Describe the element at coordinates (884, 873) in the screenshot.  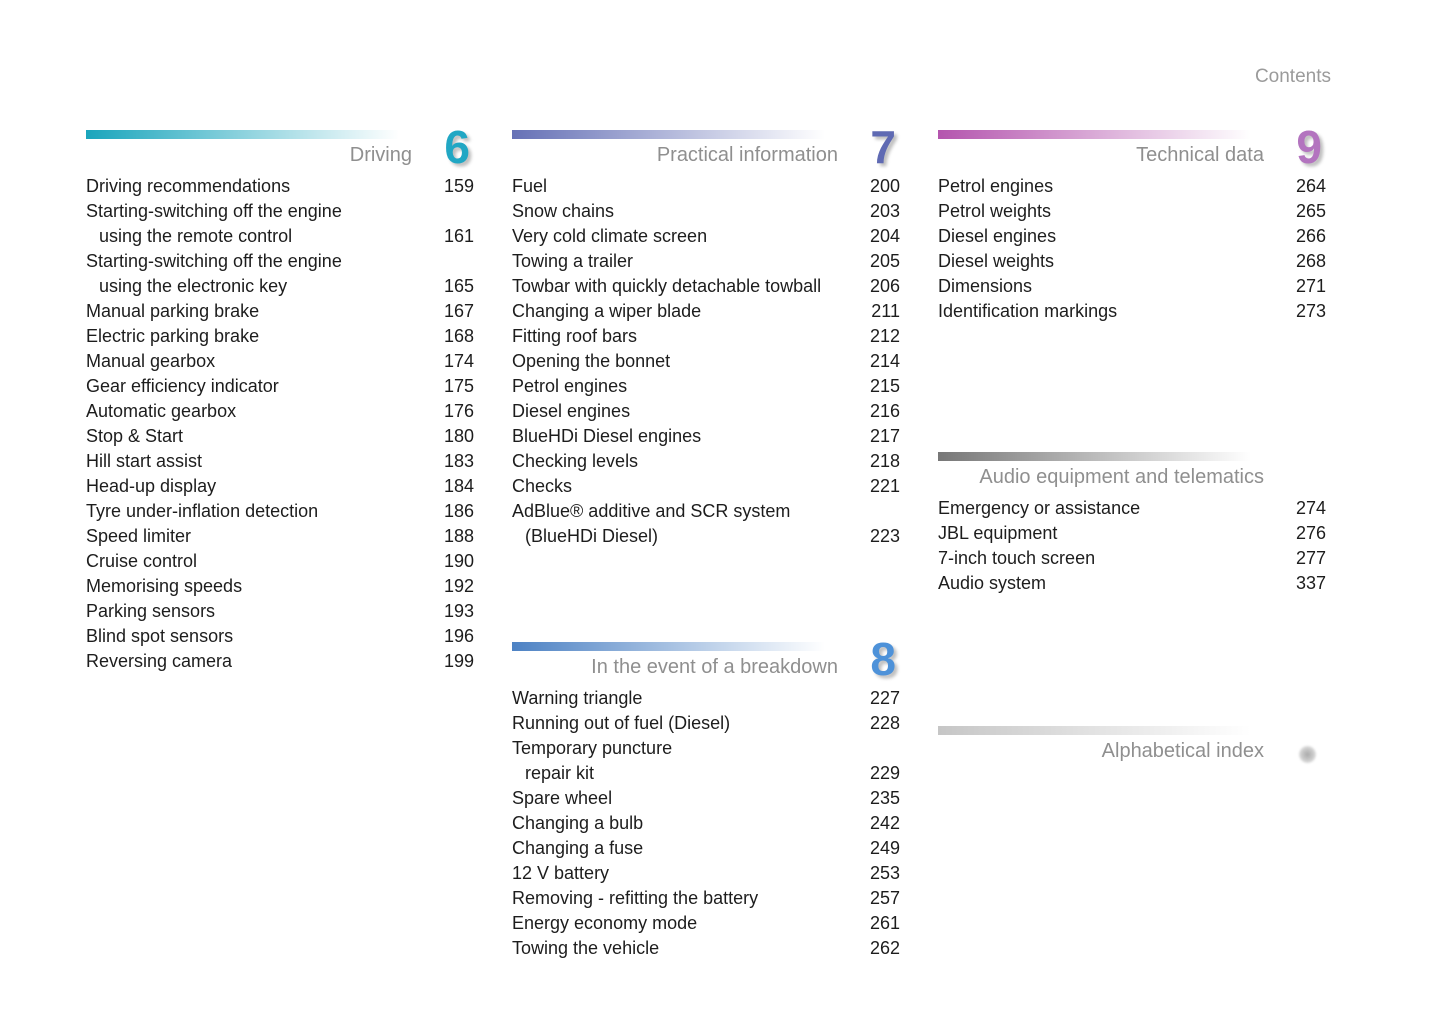
I see `toc-entry-page-number: 253` at that location.